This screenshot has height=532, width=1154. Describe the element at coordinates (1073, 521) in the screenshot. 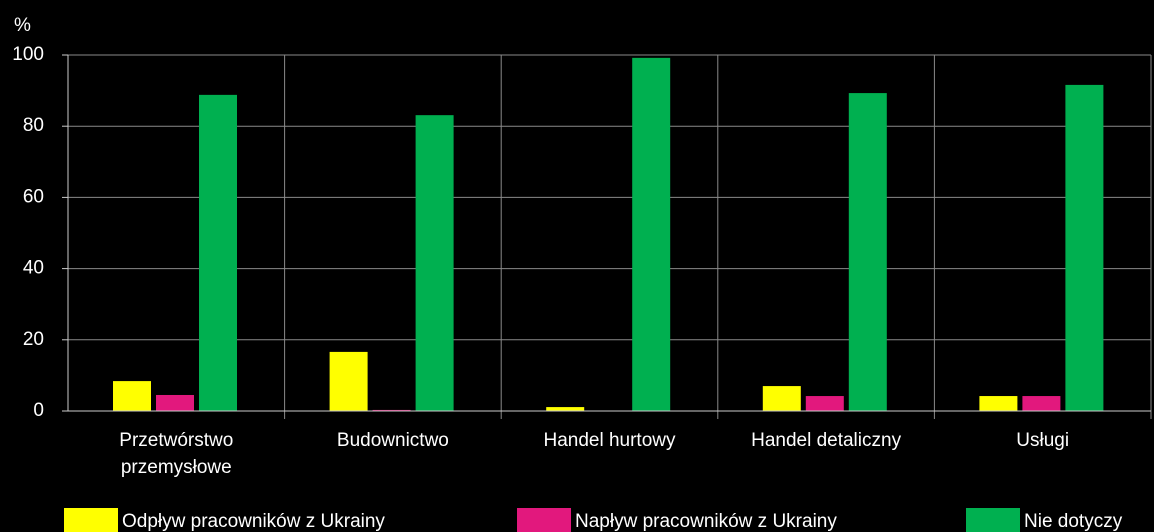

I see `legend-label: Nie dotyczy` at that location.